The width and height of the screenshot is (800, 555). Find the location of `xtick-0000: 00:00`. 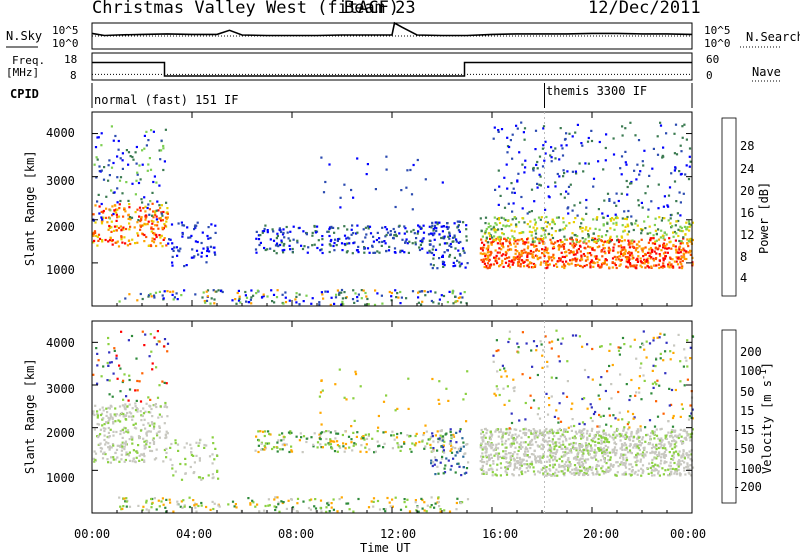

xtick-0000: 00:00 is located at coordinates (92, 534).